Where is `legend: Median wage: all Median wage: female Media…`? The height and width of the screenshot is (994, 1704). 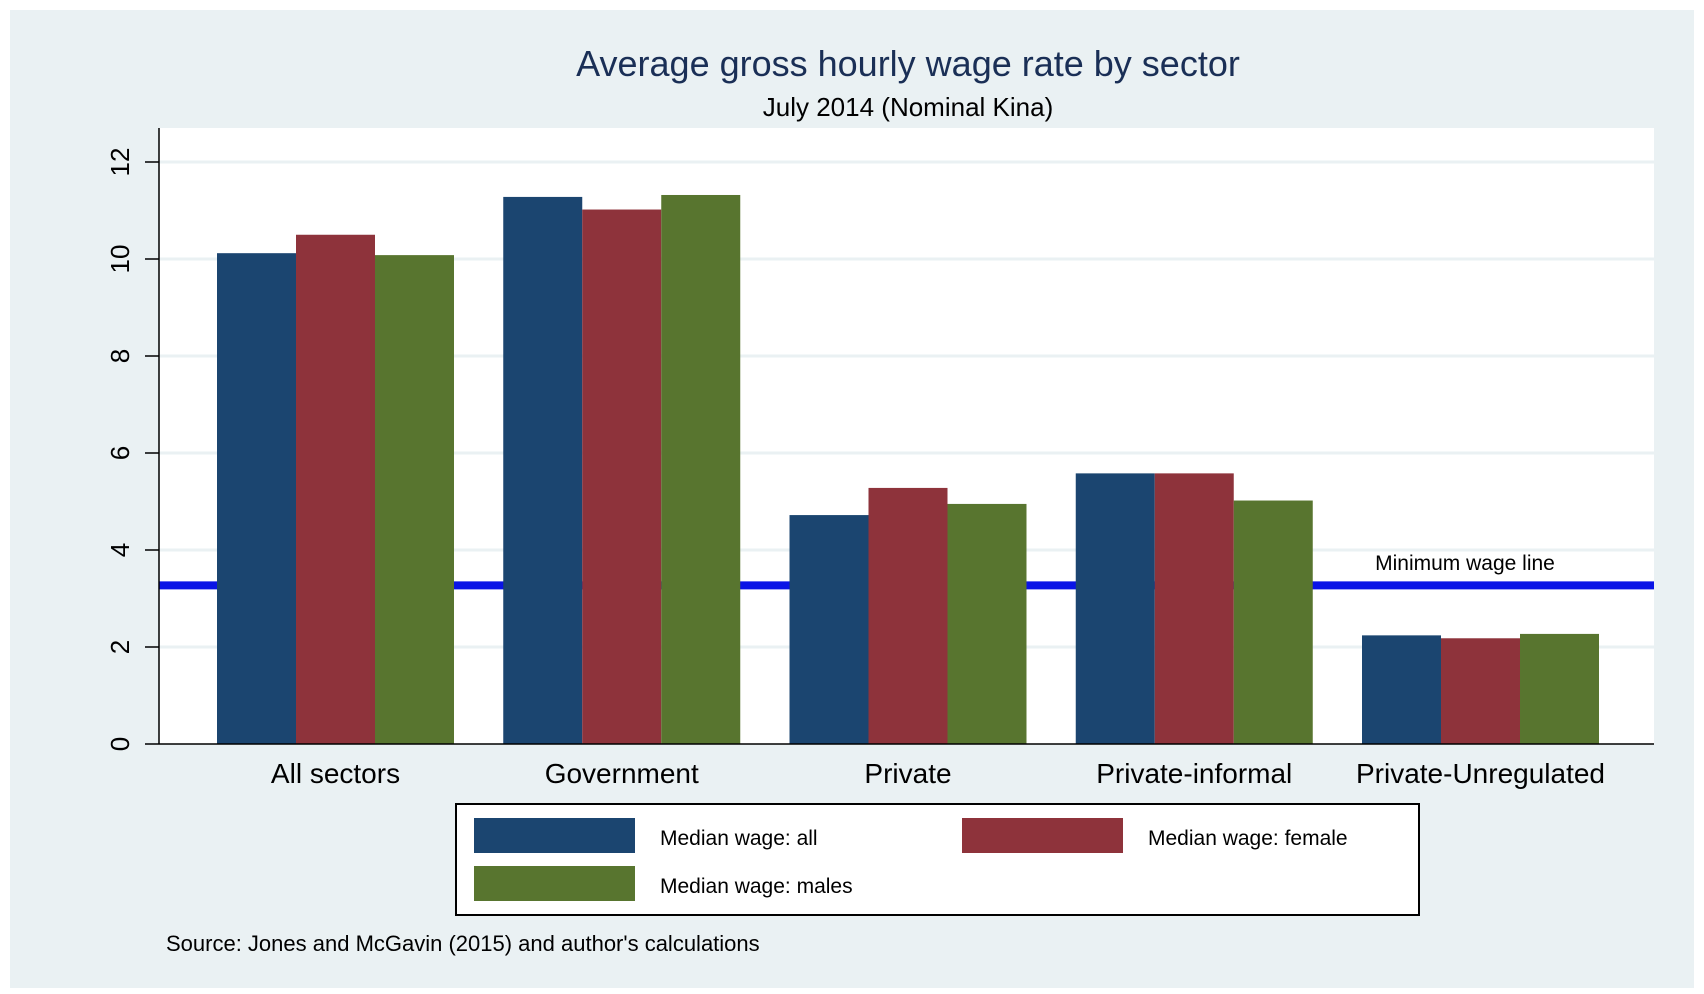
legend: Median wage: all Median wage: female Media… is located at coordinates (937, 859).